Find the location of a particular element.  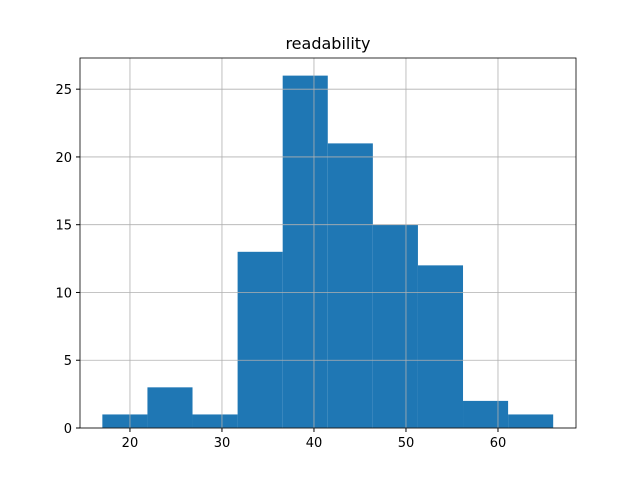

y-tick-label: 5 is located at coordinates (68, 361).